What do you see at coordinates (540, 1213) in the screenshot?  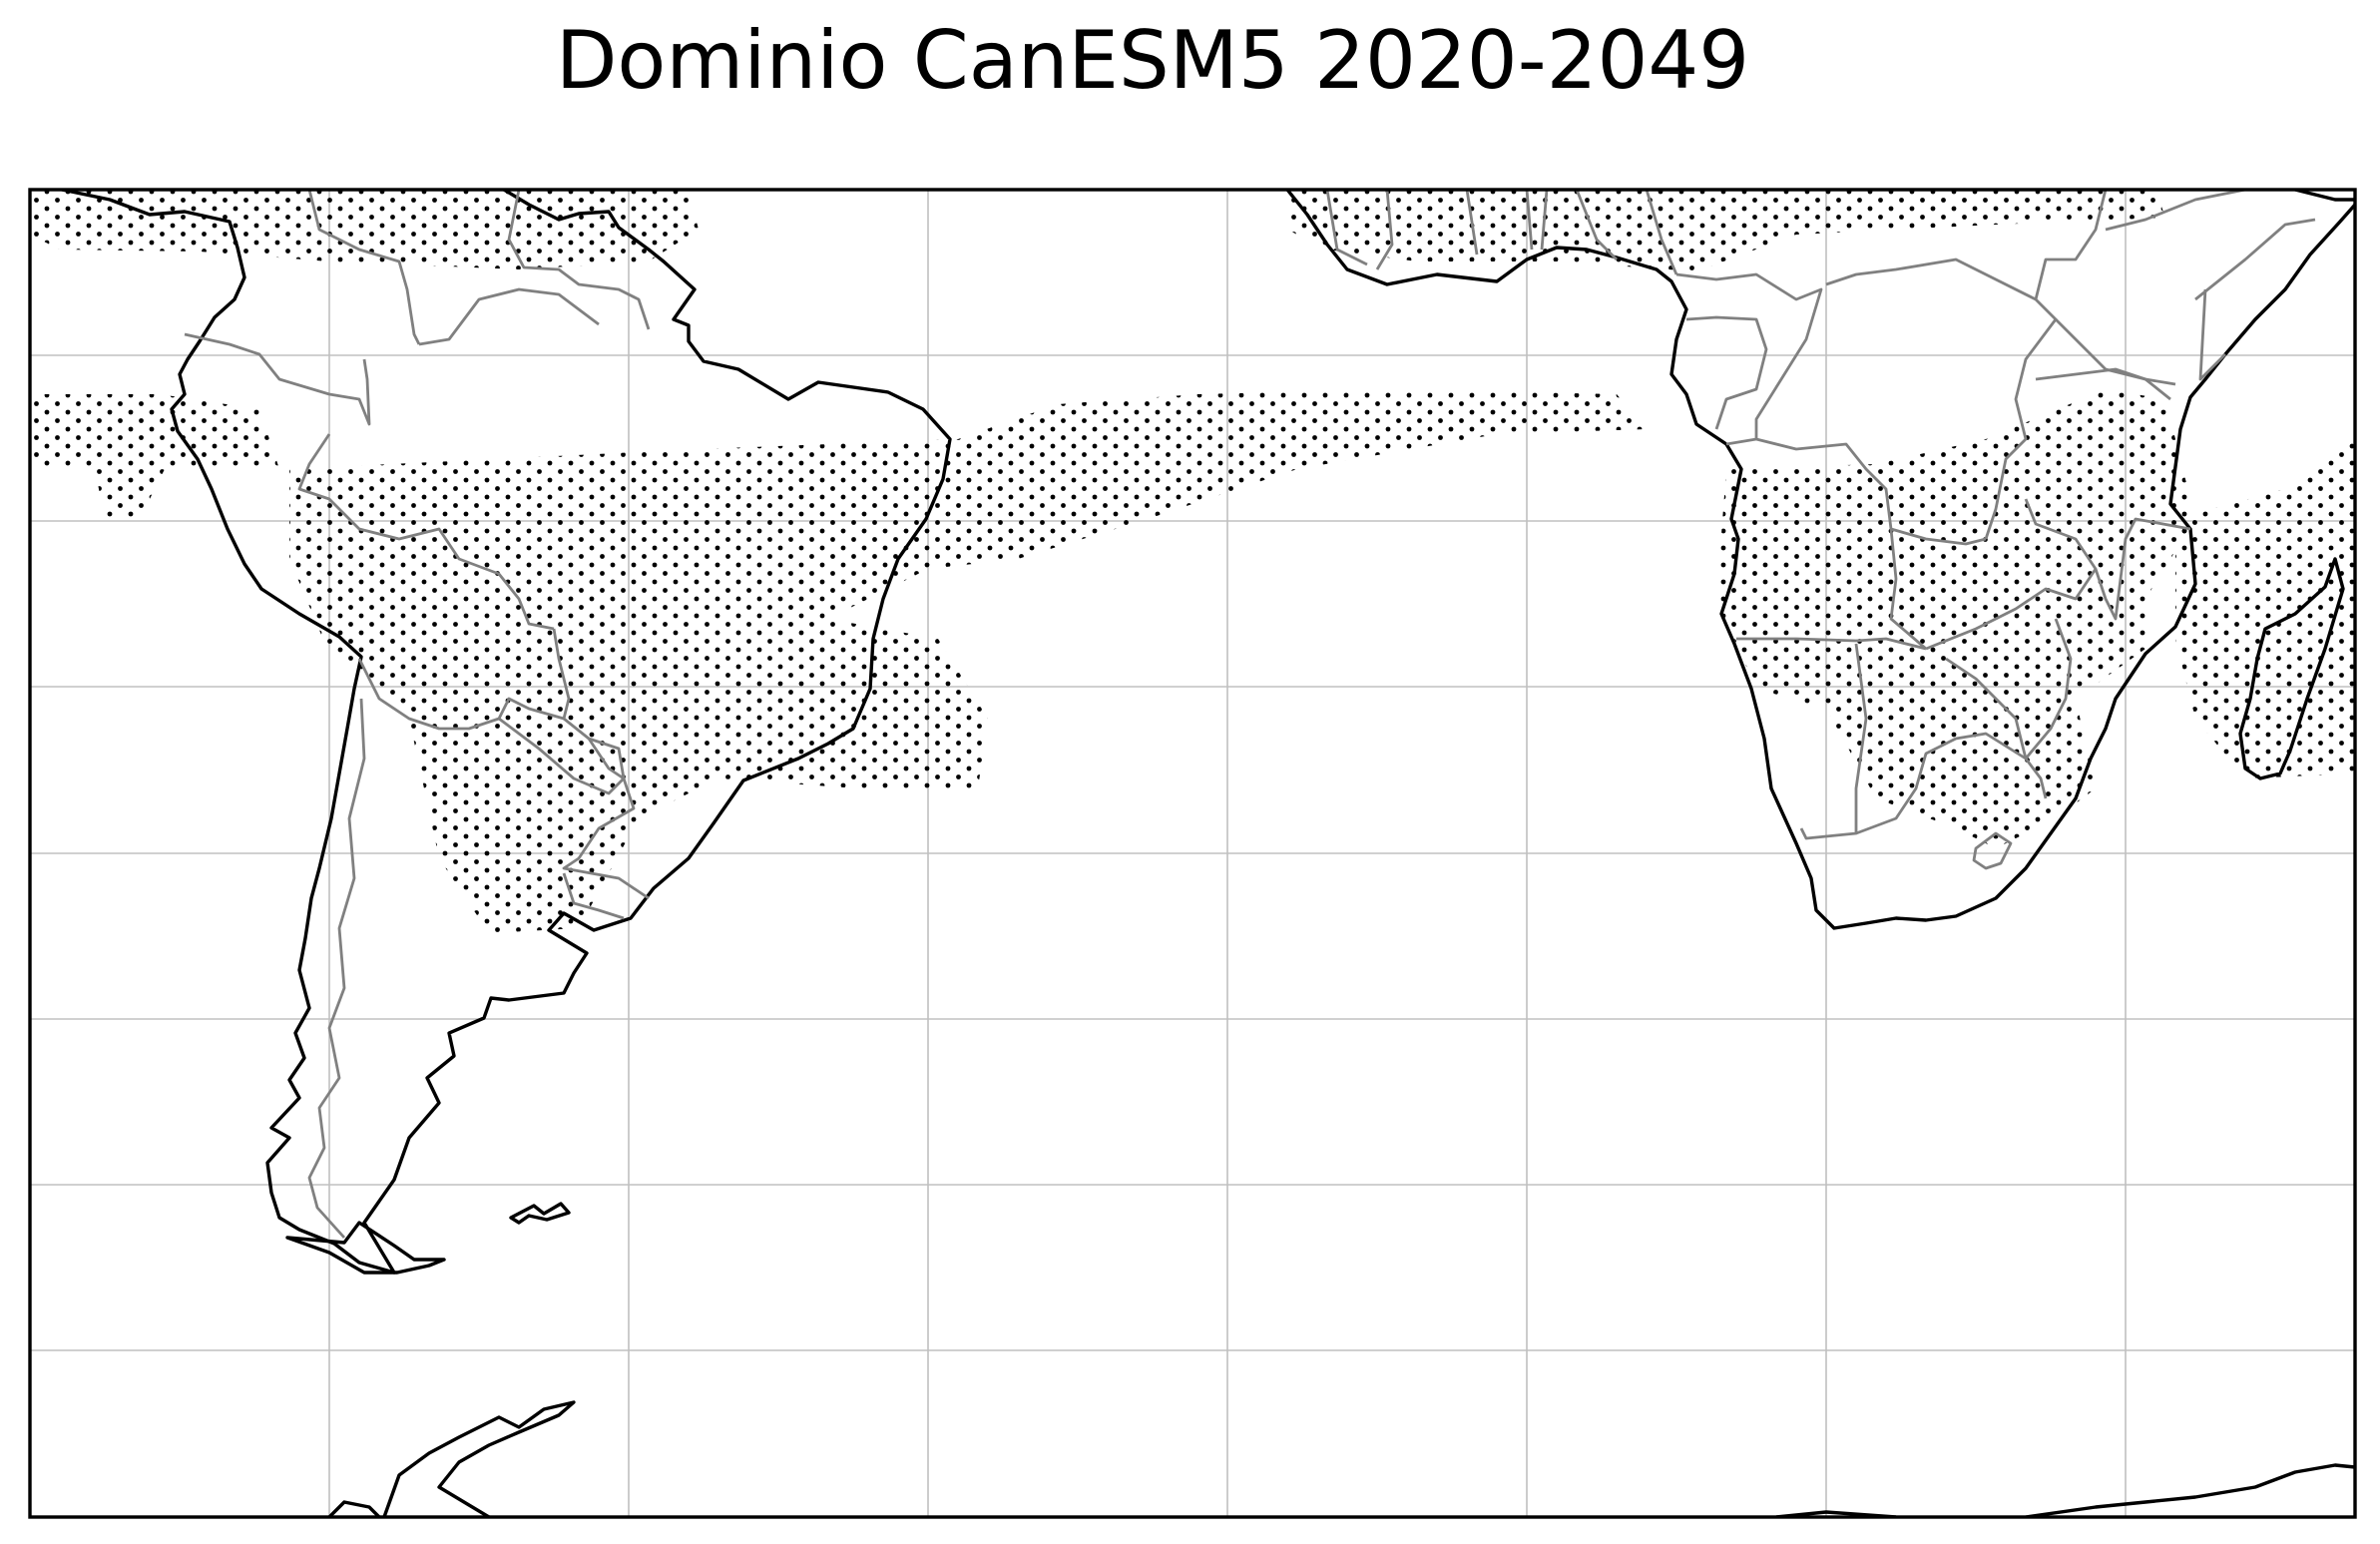 I see `falkland-islands` at bounding box center [540, 1213].